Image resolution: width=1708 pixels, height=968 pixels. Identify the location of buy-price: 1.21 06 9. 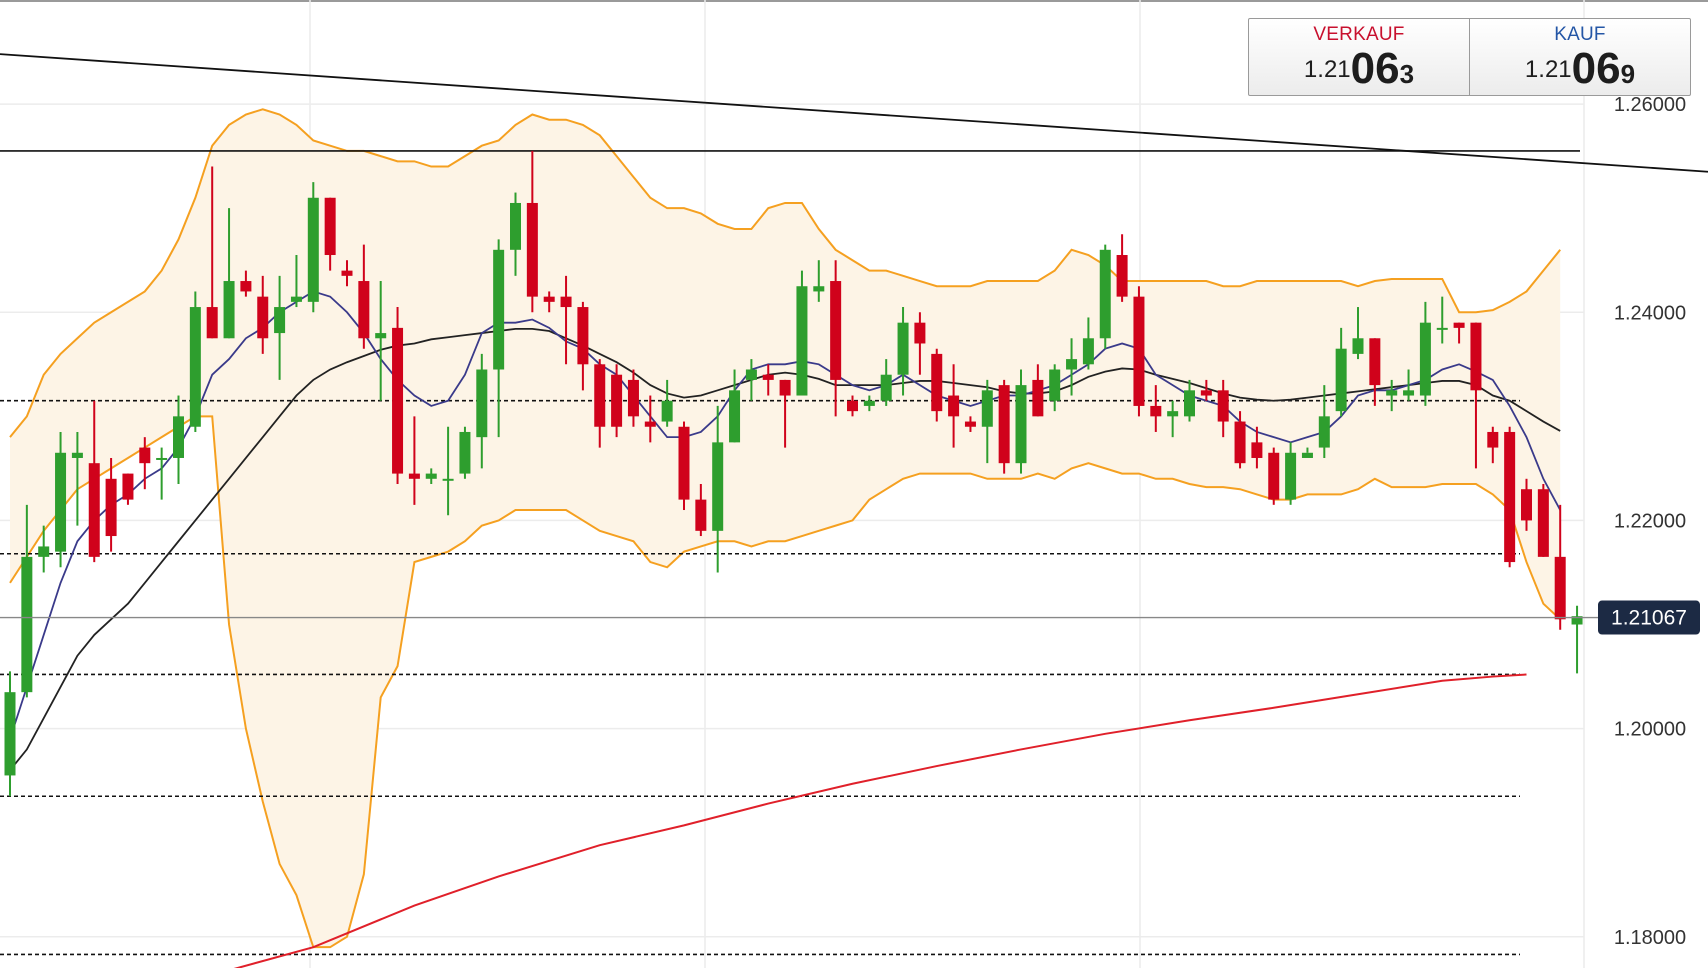
(1580, 69).